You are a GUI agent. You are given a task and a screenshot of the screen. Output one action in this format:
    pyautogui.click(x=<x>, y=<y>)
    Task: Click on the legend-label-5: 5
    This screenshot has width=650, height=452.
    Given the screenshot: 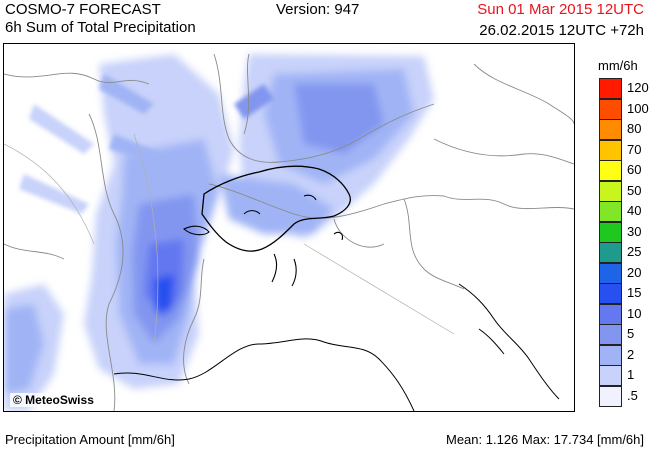 What is the action you would take?
    pyautogui.click(x=631, y=333)
    